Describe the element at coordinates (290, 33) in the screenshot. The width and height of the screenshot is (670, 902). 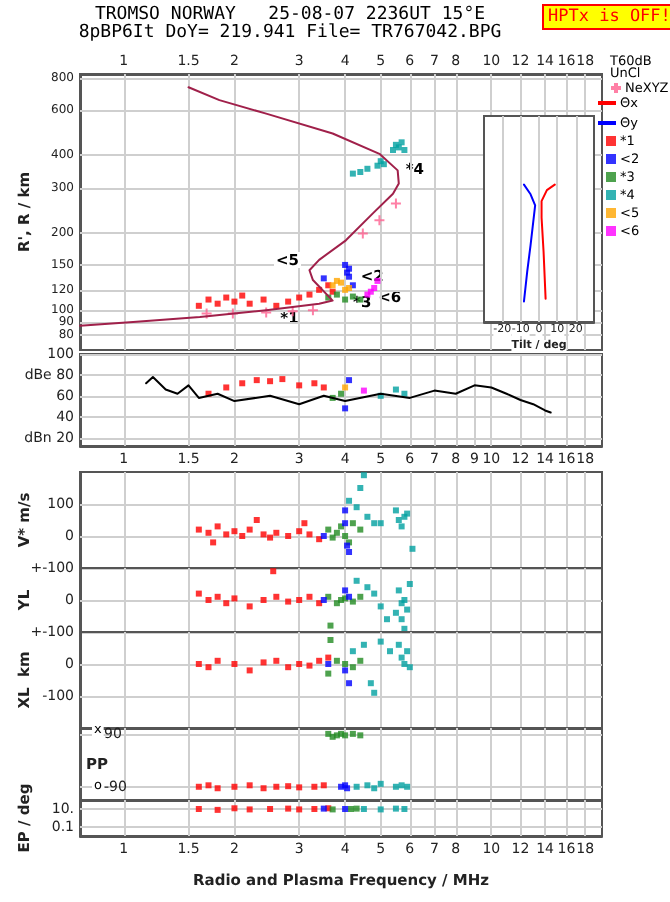
I see `chart-subtitle: 8pBP6It DoY= 219.941 File= TR767042.BPG` at that location.